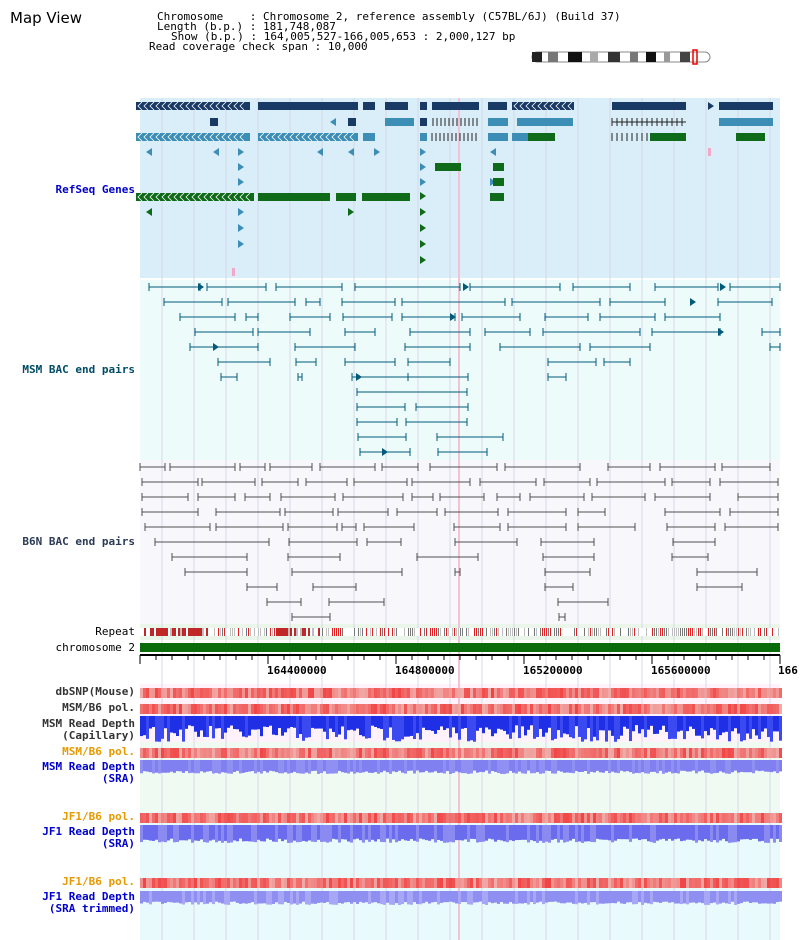 The width and height of the screenshot is (800, 940). Describe the element at coordinates (98, 816) in the screenshot. I see `track-label-jf1-b6-pol-1: JF1/B6 pol.` at that location.